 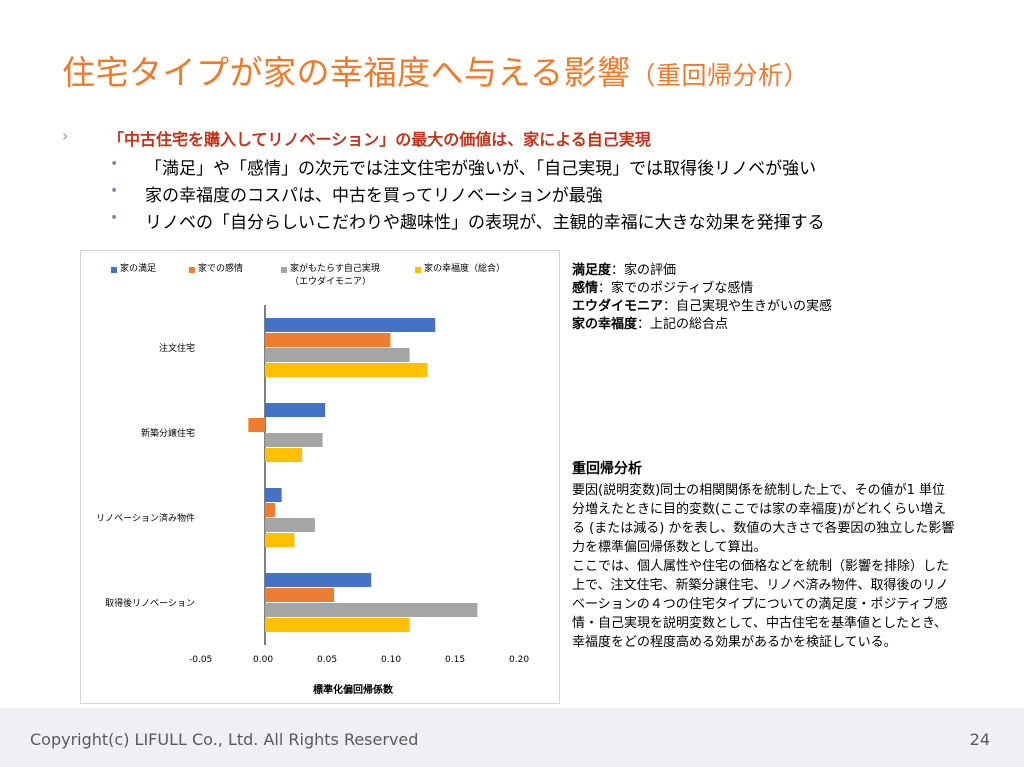 I want to click on legend-label: 家での感情, so click(x=221, y=269).